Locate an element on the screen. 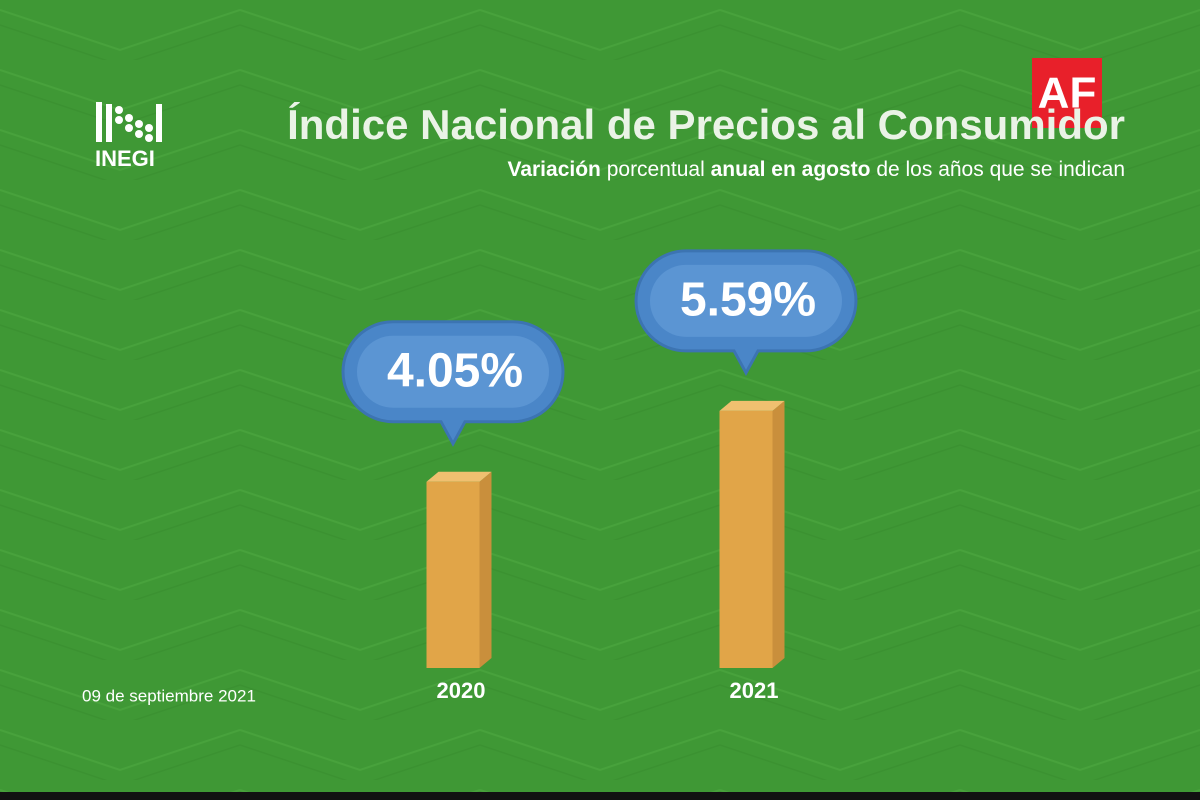 This screenshot has width=1200, height=805. brand-box is located at coordinates (1067, 93).